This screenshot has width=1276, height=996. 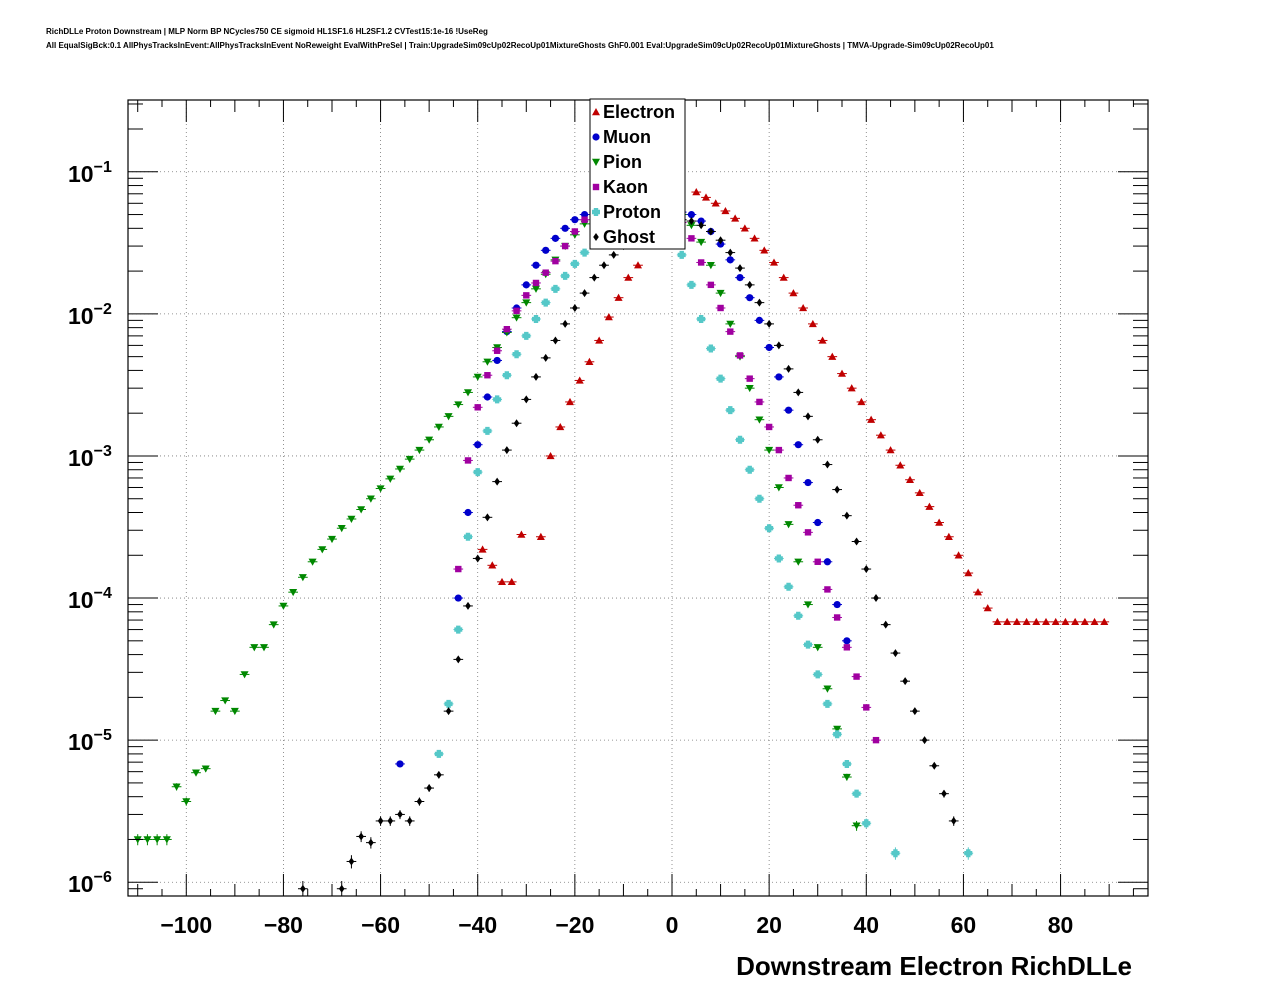 What do you see at coordinates (477, 925) in the screenshot?
I see `x-tick-label: −40` at bounding box center [477, 925].